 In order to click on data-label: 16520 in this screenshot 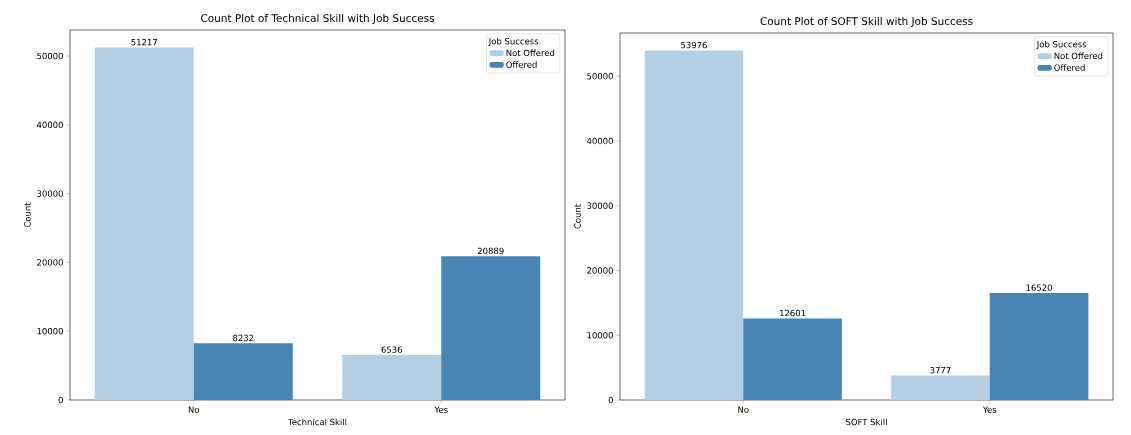, I will do `click(1039, 287)`.